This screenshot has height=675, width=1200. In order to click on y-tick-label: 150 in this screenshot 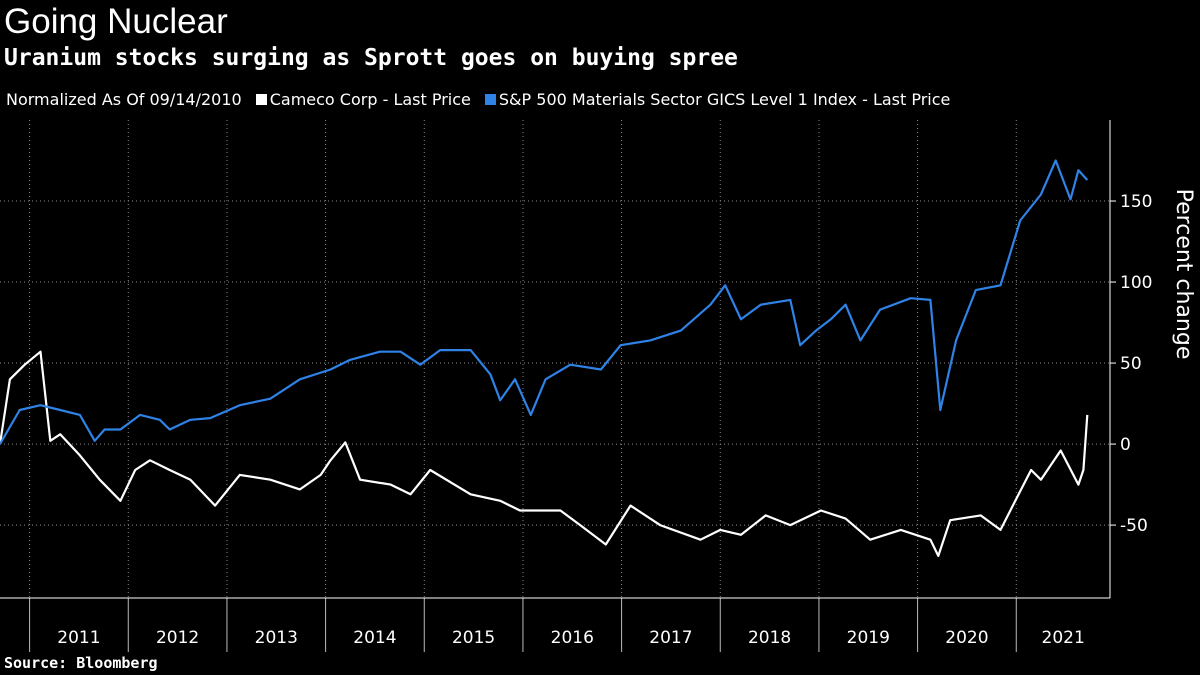, I will do `click(1136, 202)`.